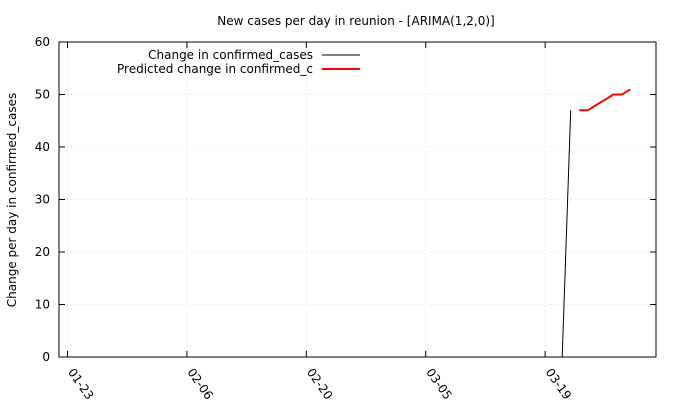 The width and height of the screenshot is (680, 400). Describe the element at coordinates (42, 200) in the screenshot. I see `y-tick-label: 30` at that location.